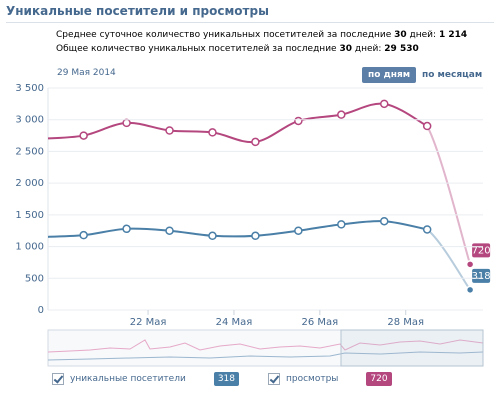  I want to click on y-tick-label: 3 000, so click(29, 120).